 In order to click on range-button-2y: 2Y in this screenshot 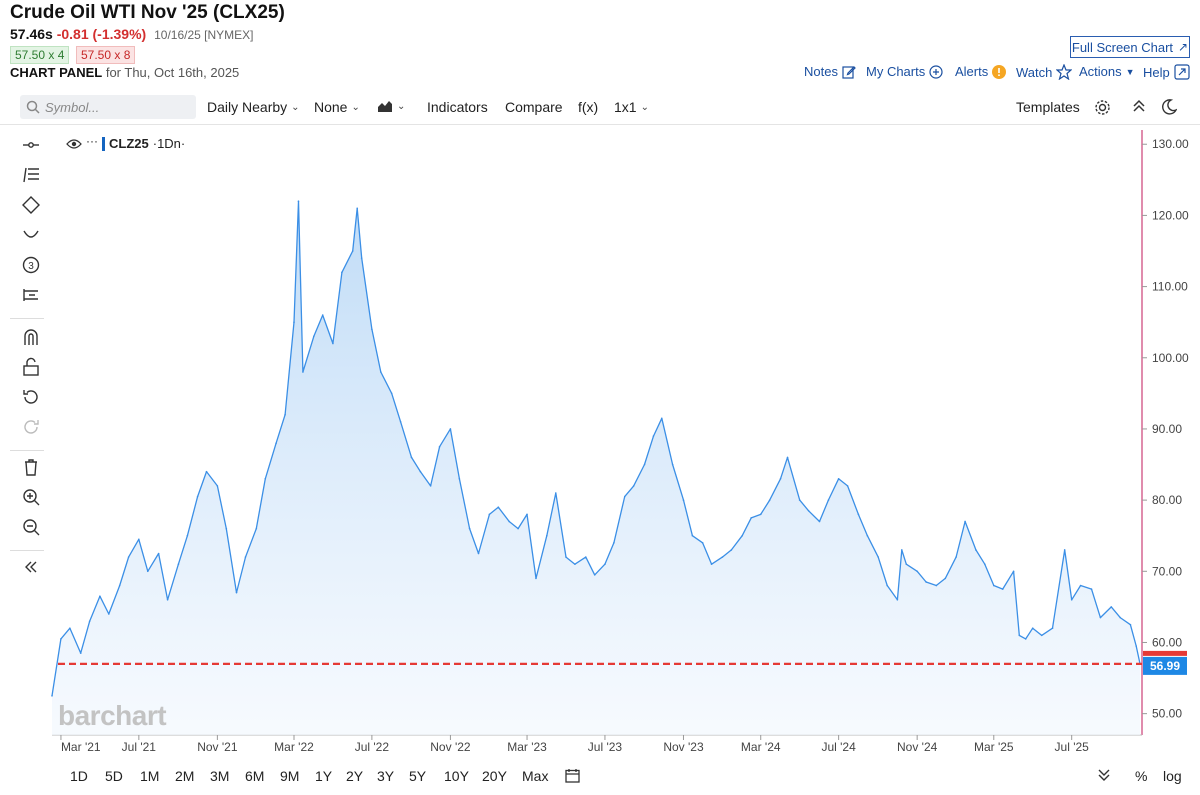, I will do `click(355, 776)`.